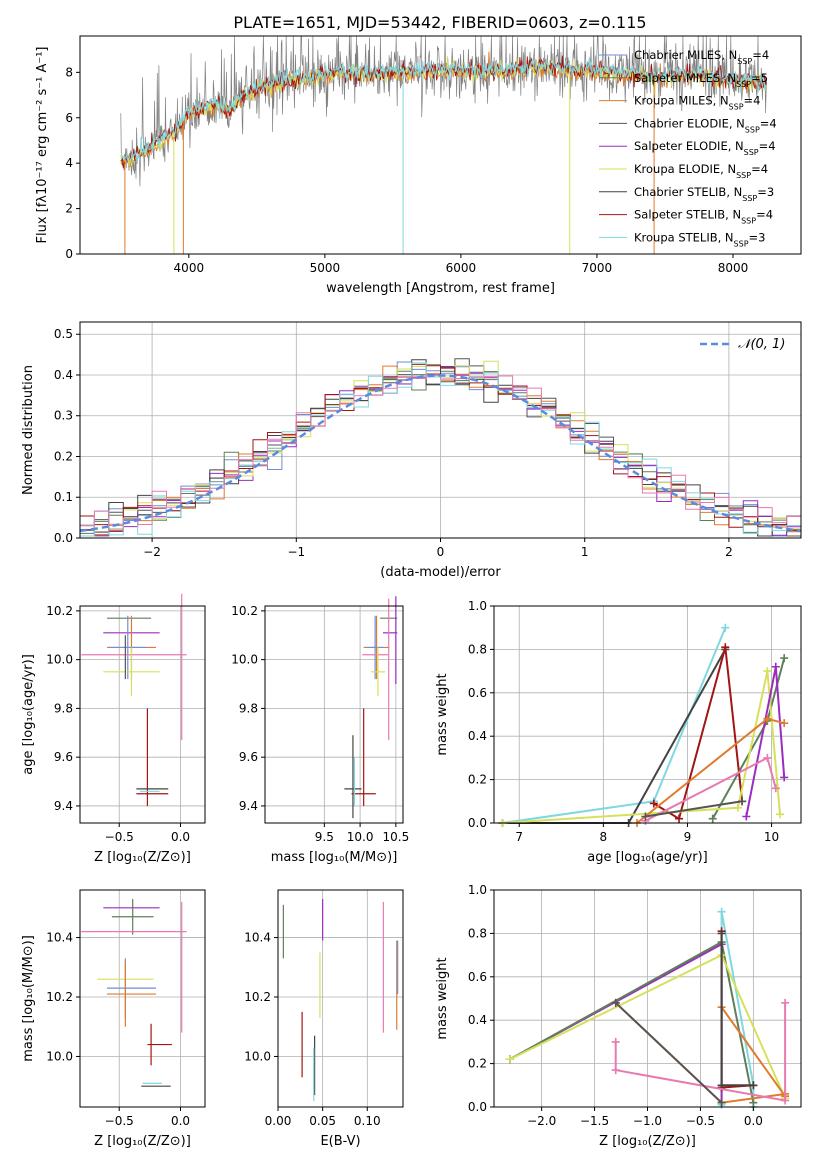 Image resolution: width=819 pixels, height=1170 pixels. I want to click on weight-marker-salpeter_miles, so click(712, 818).